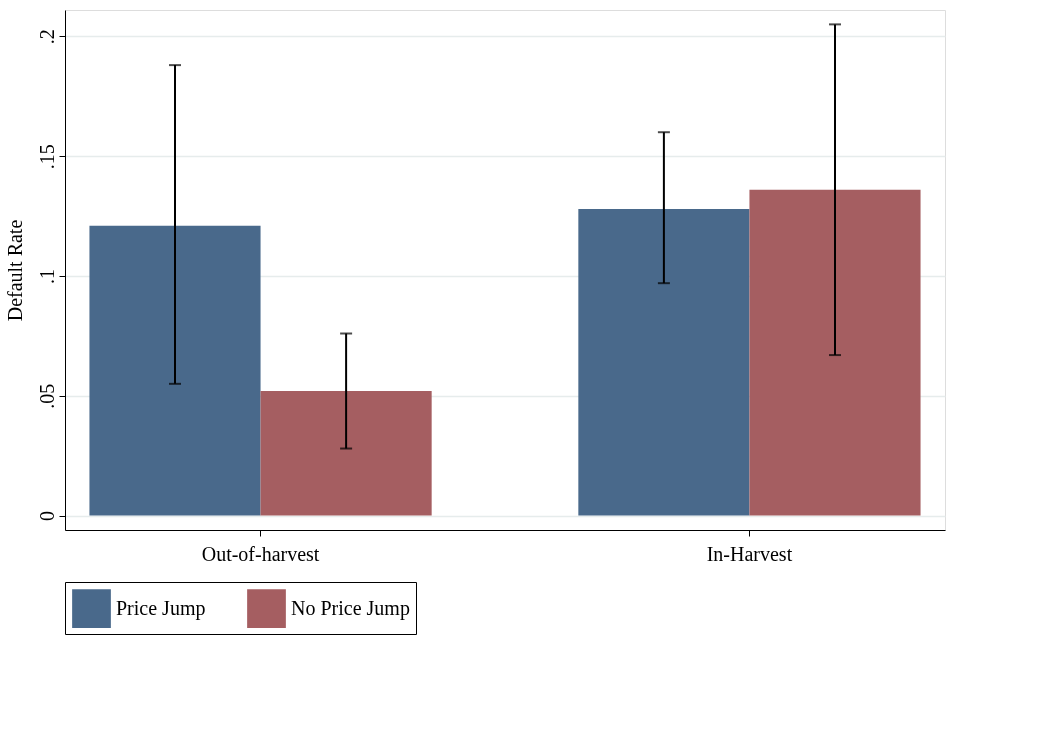 The width and height of the screenshot is (1047, 749). I want to click on x-tick-label: Out-of-harvest, so click(260, 553).